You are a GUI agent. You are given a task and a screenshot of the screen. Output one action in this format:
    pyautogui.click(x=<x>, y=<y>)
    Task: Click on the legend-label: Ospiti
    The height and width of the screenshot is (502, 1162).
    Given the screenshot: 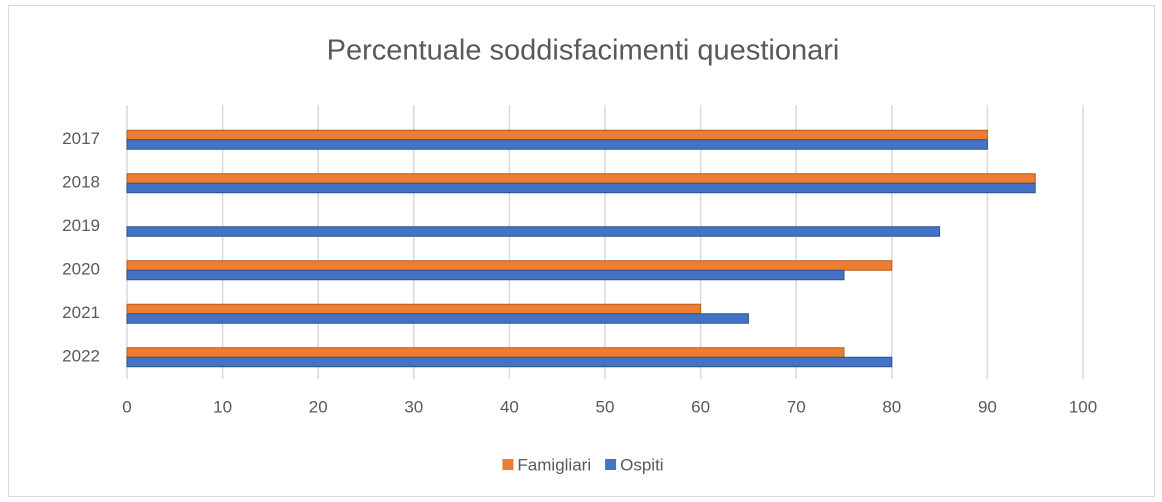 What is the action you would take?
    pyautogui.click(x=641, y=464)
    